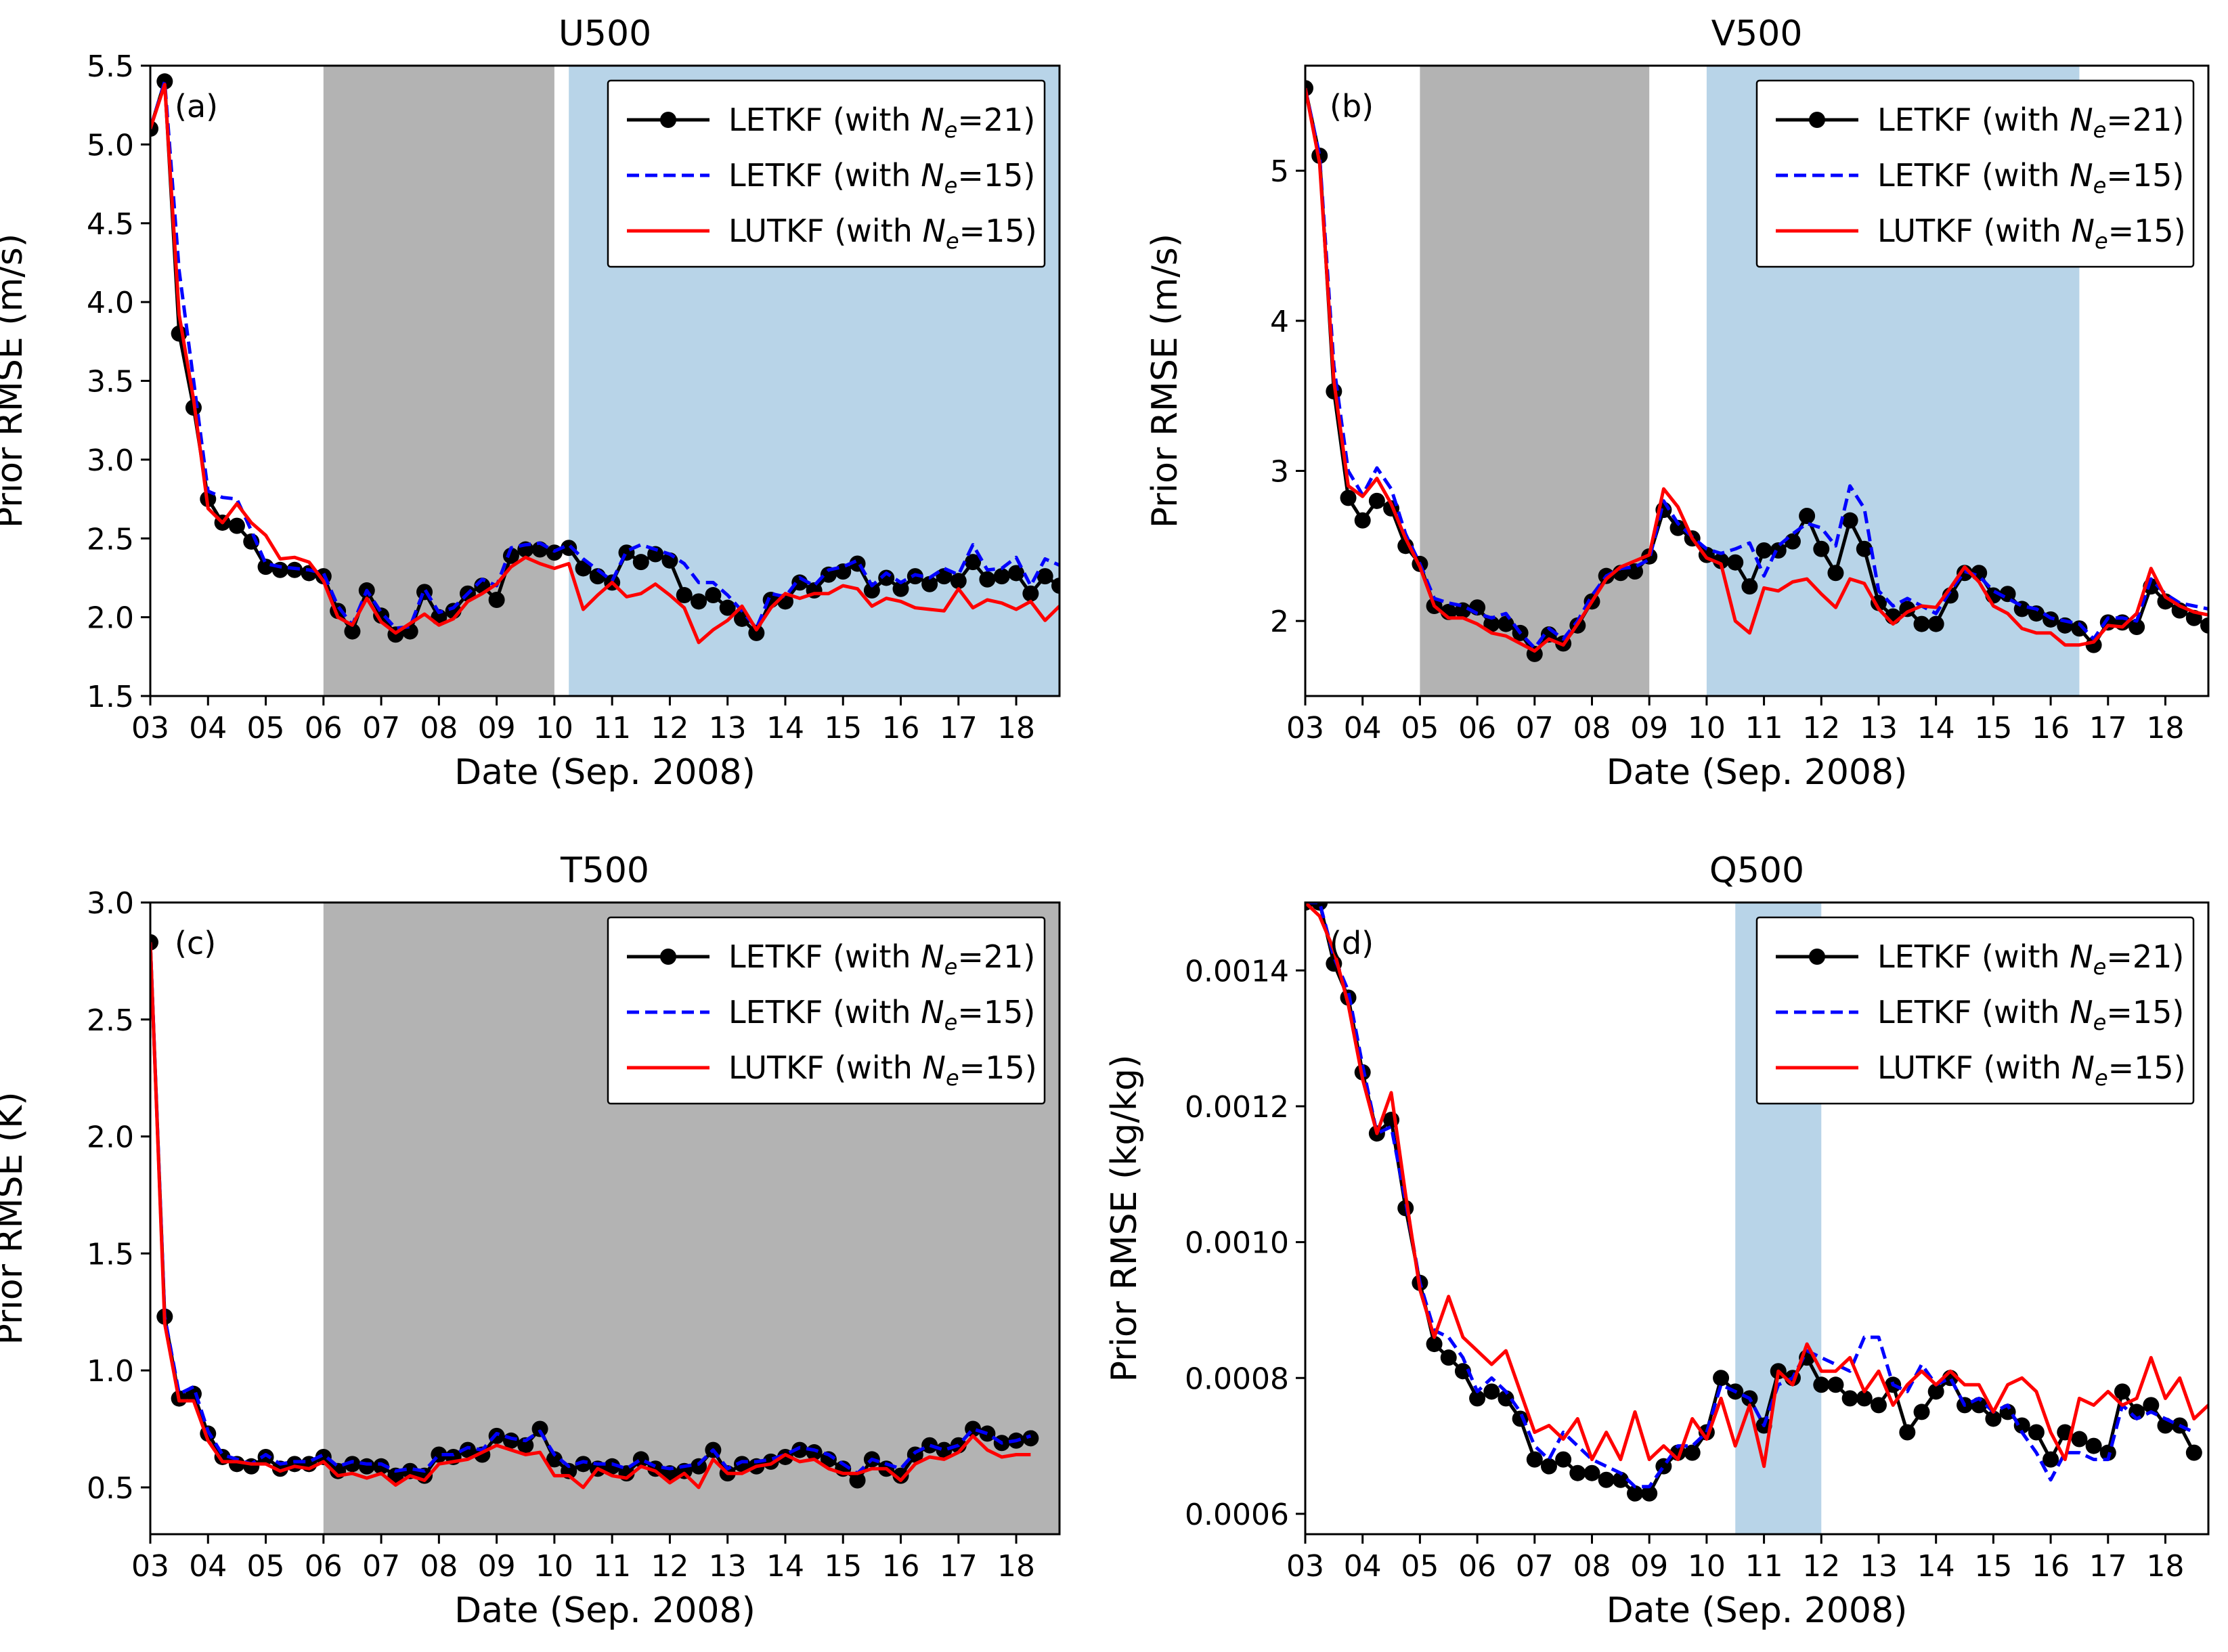  What do you see at coordinates (1279, 172) in the screenshot?
I see `y-tick-label: 5` at bounding box center [1279, 172].